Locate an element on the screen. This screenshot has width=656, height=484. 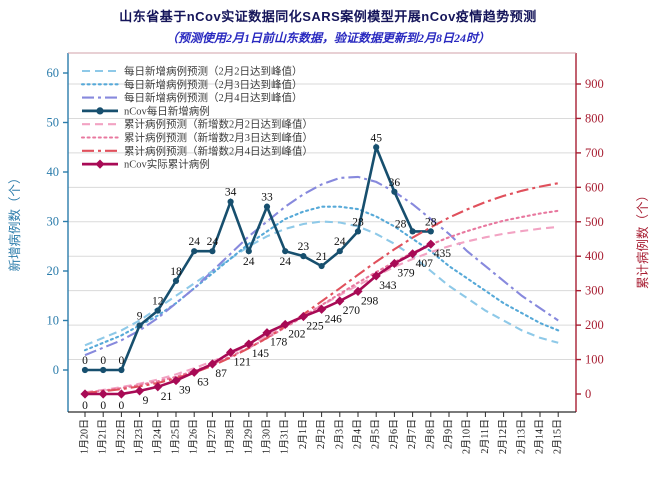
x-tick-label: 2月3日 is located at coordinates (339, 434).